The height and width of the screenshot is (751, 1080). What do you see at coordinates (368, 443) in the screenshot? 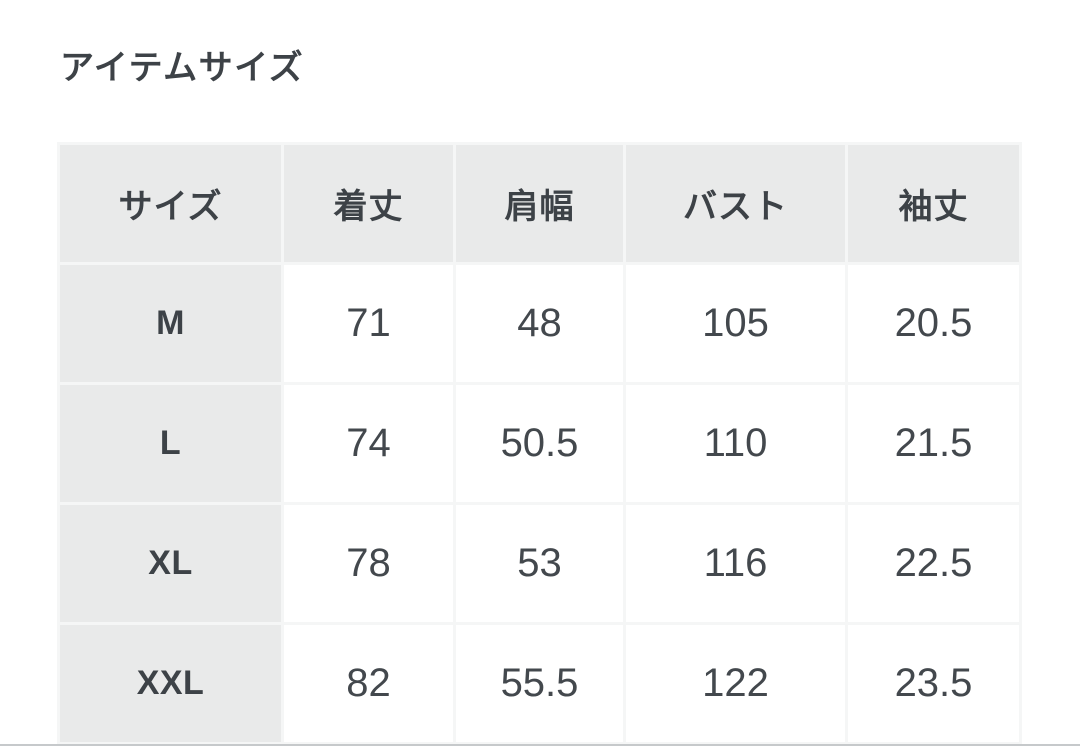
I see `value-cell: 74` at bounding box center [368, 443].